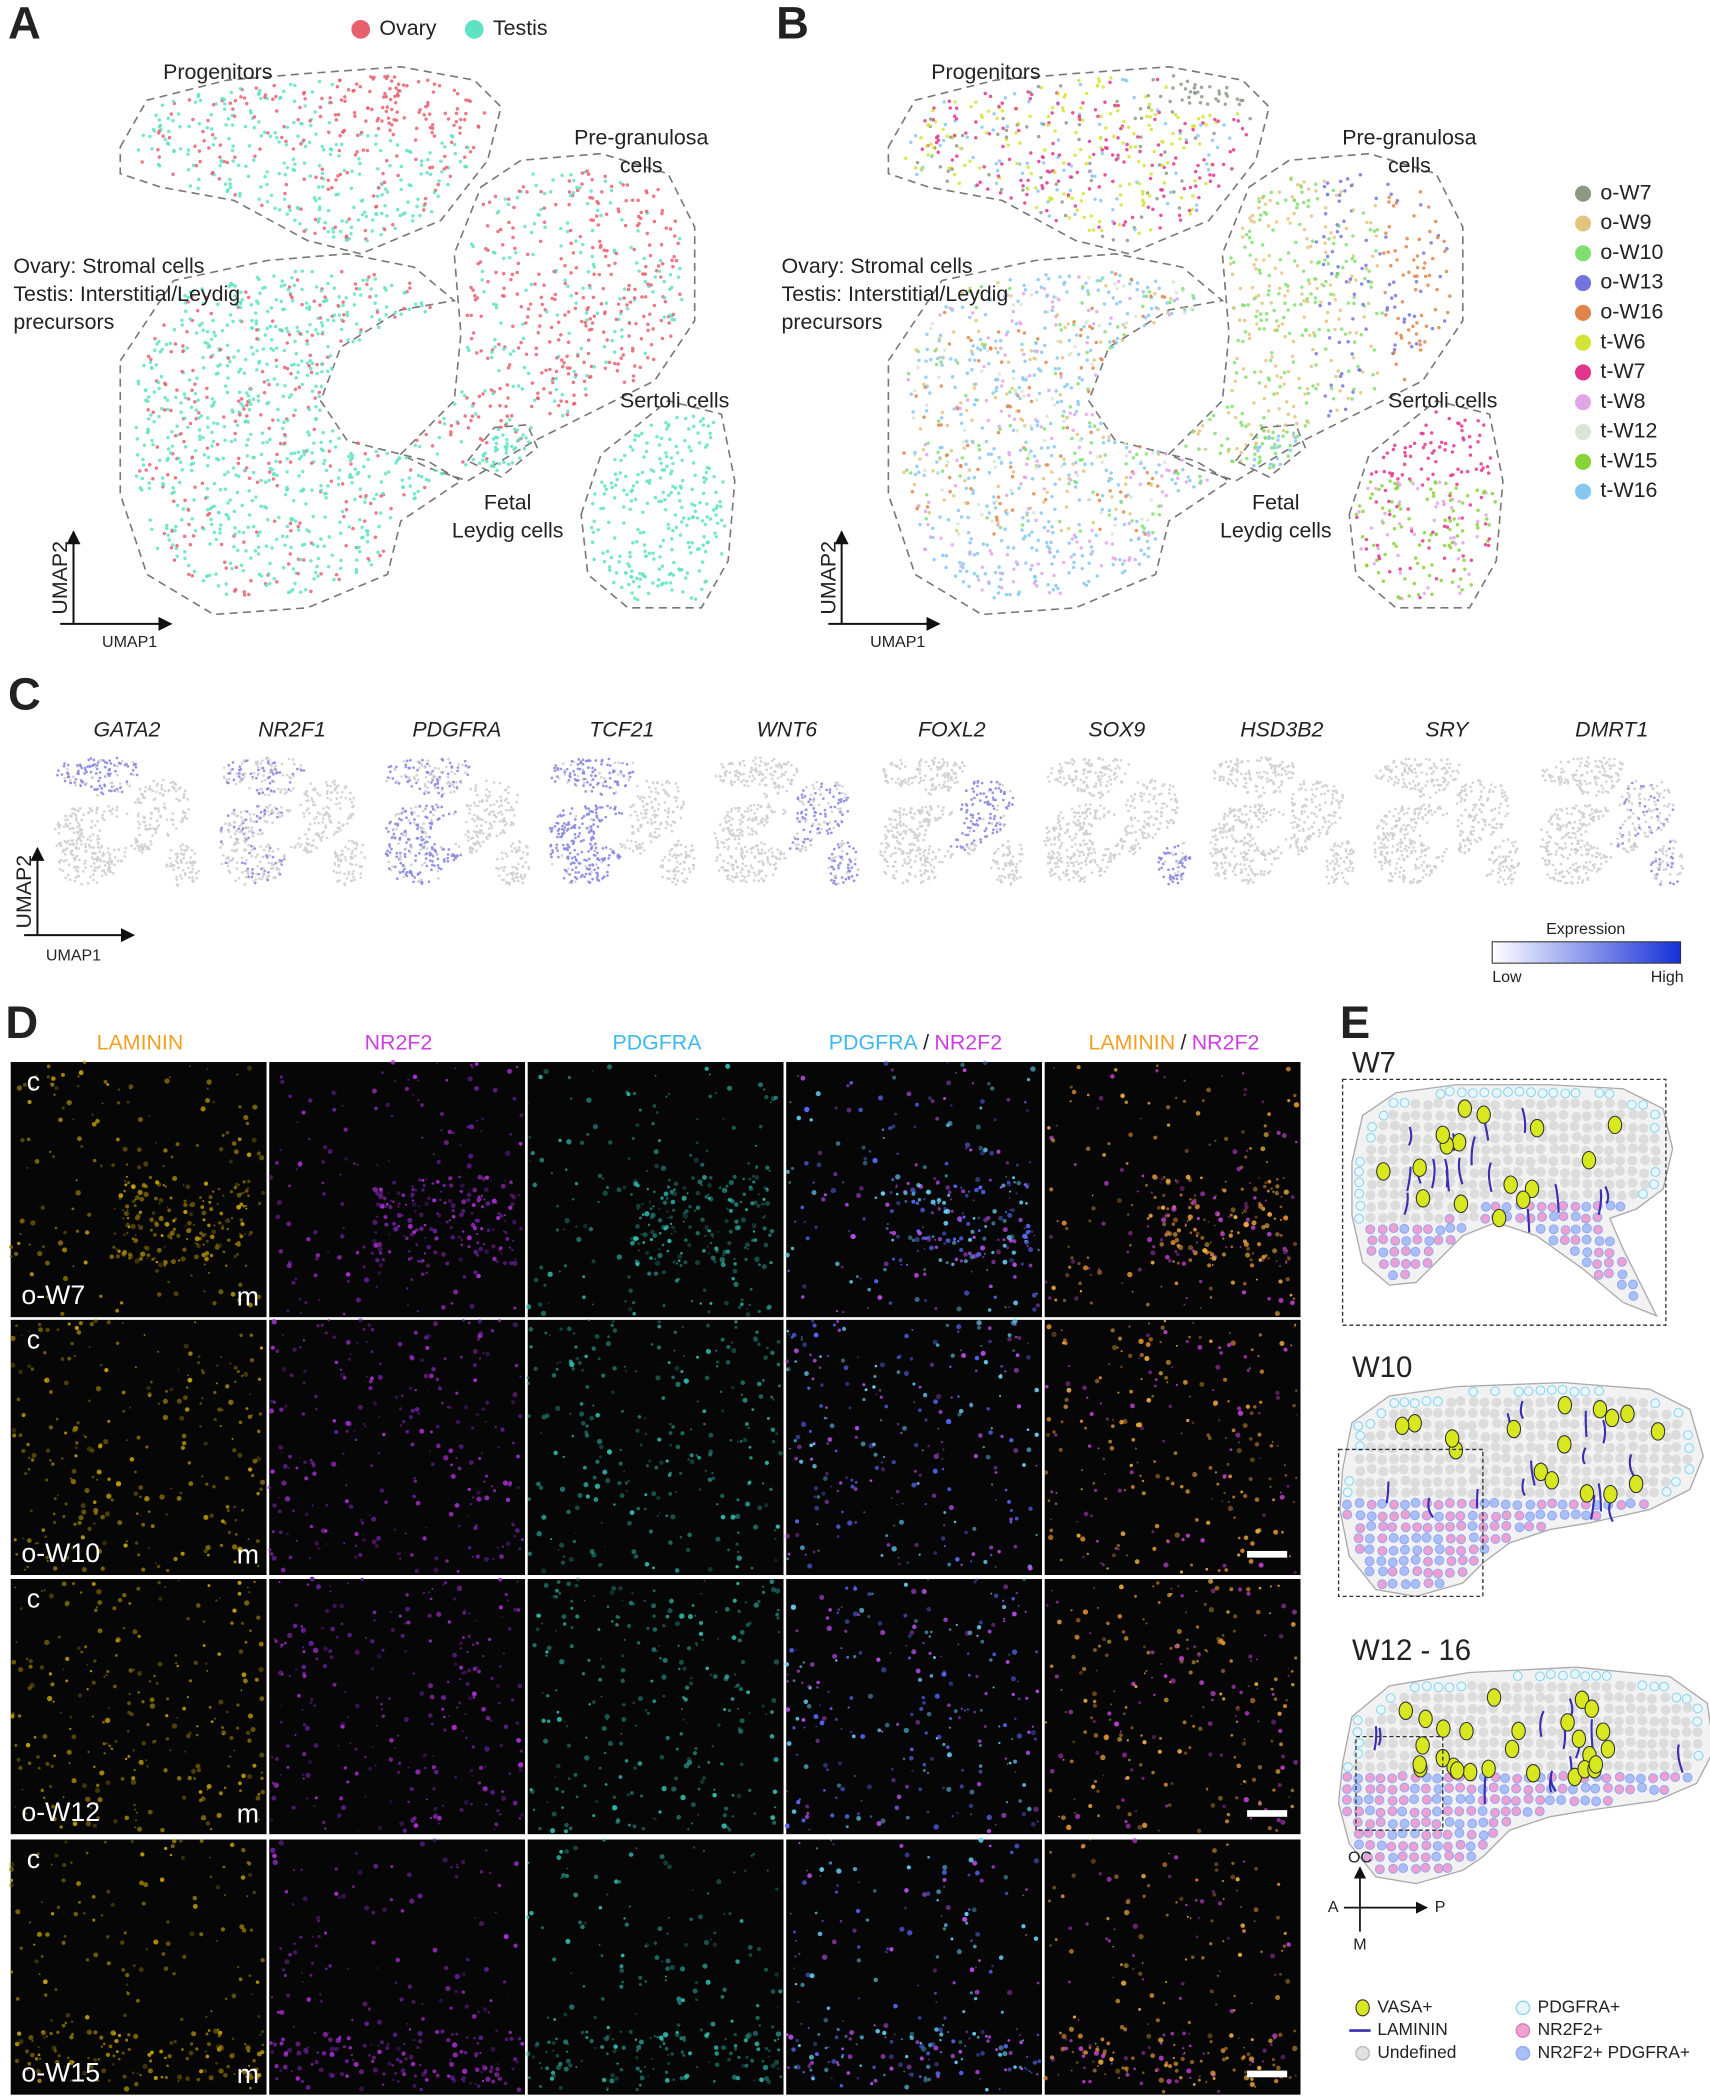 The image size is (1710, 2100). Describe the element at coordinates (1425, 505) in the screenshot. I see `cluster-dots` at that location.